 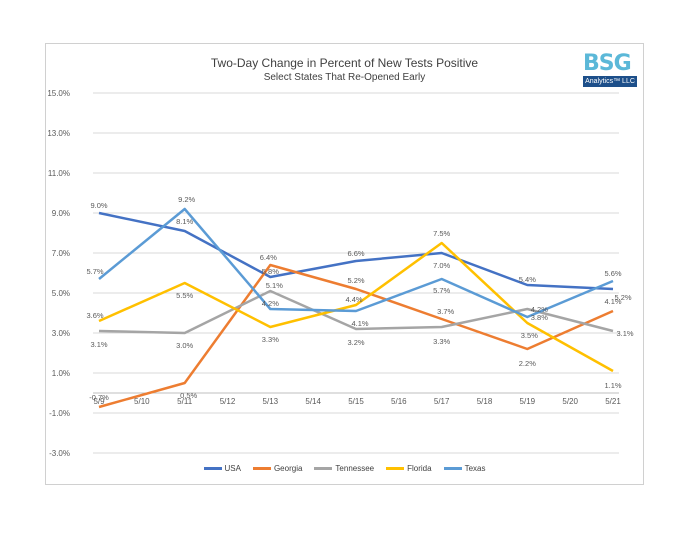 What do you see at coordinates (442, 401) in the screenshot?
I see `x-tick-label: 5/17` at bounding box center [442, 401].